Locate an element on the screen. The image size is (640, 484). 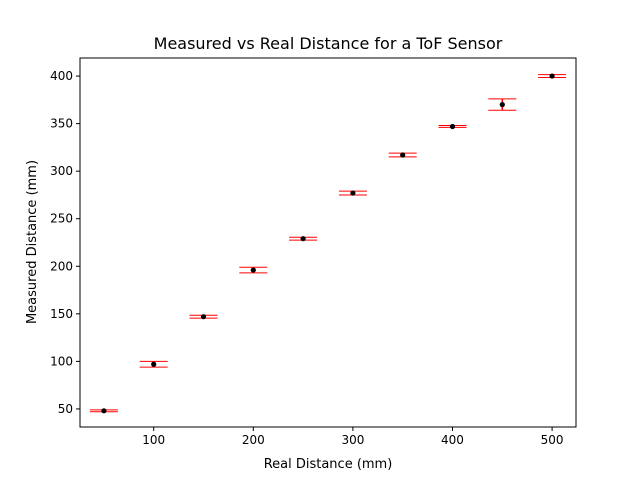
y-tick-label: 350 is located at coordinates (61, 124).